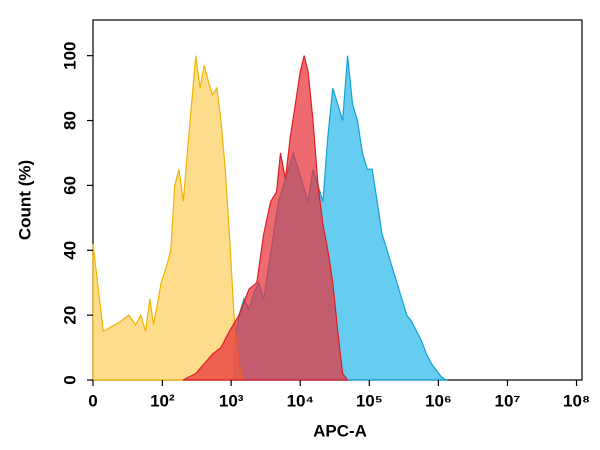 The width and height of the screenshot is (600, 450). Describe the element at coordinates (340, 430) in the screenshot. I see `x-axis-label: APC-A` at that location.